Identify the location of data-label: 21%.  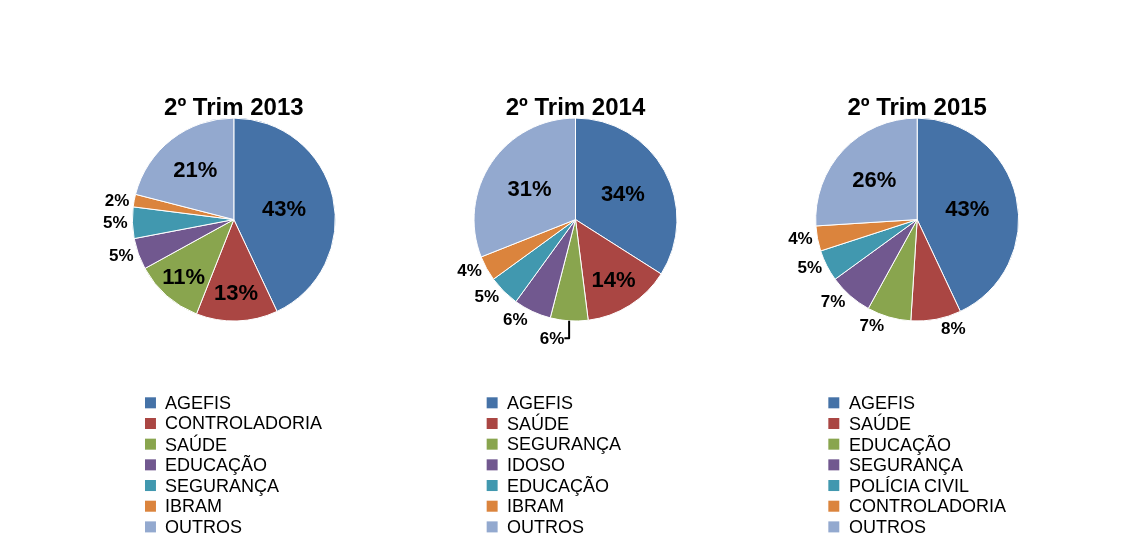
(195, 170).